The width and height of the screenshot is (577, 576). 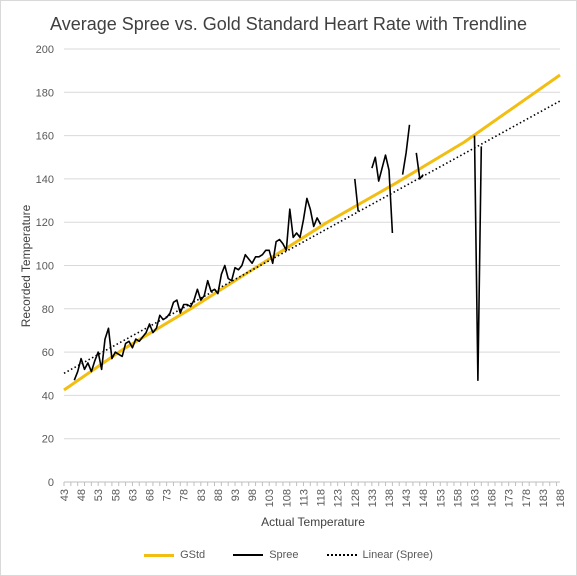 I want to click on x-tick-label: 48, so click(x=82, y=495).